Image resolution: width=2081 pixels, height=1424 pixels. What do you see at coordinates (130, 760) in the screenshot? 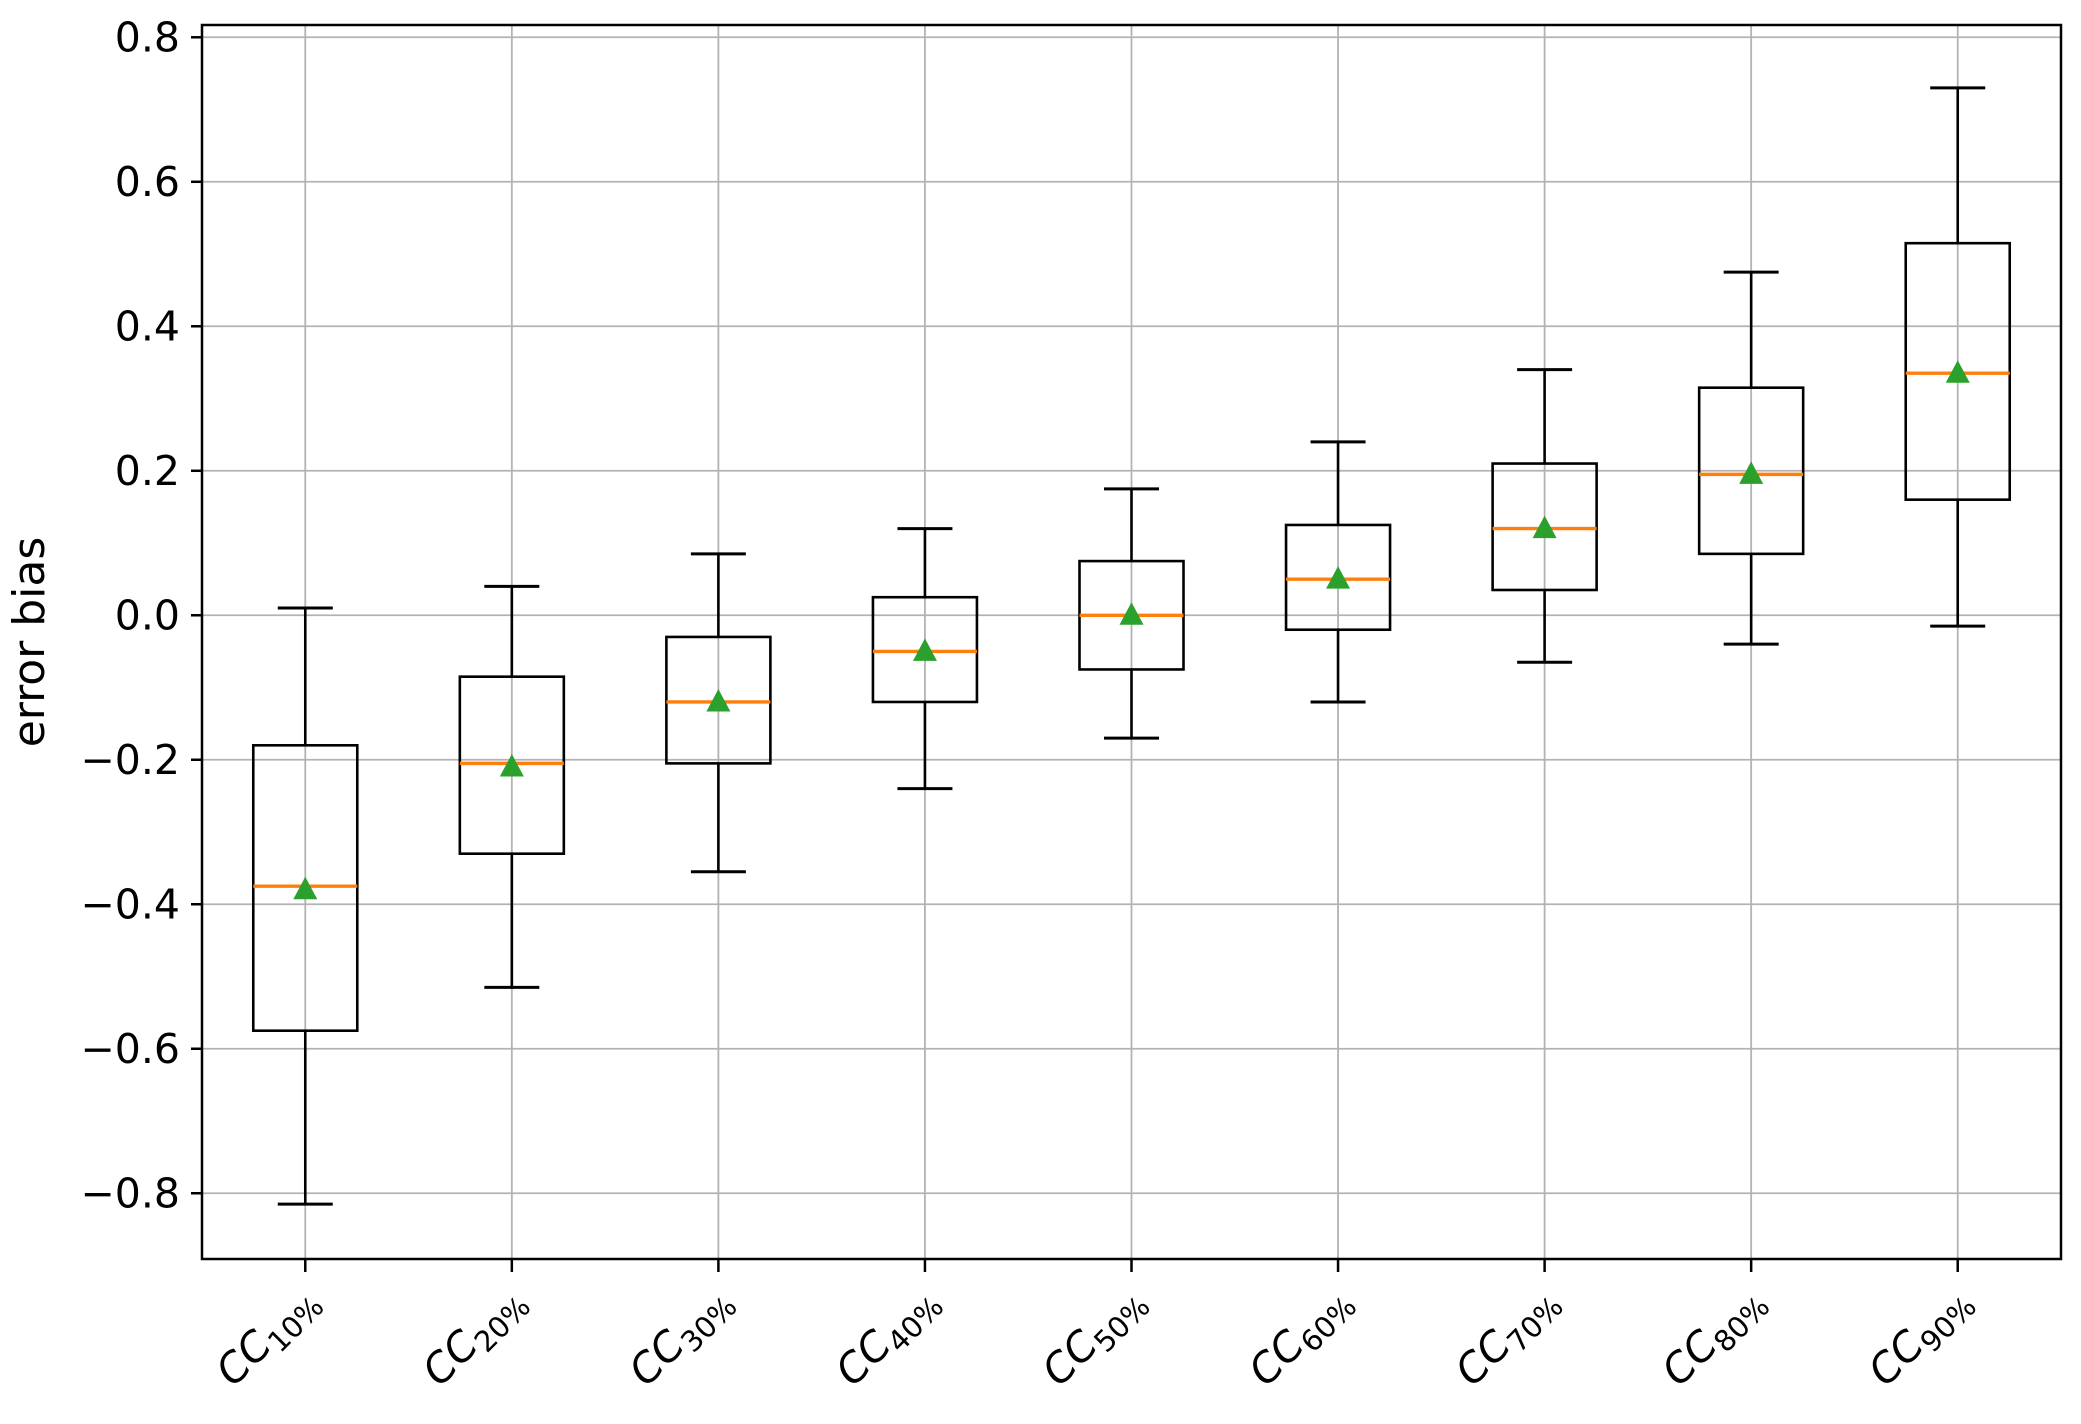
I see `y-tick-label: −0.2` at bounding box center [130, 760].